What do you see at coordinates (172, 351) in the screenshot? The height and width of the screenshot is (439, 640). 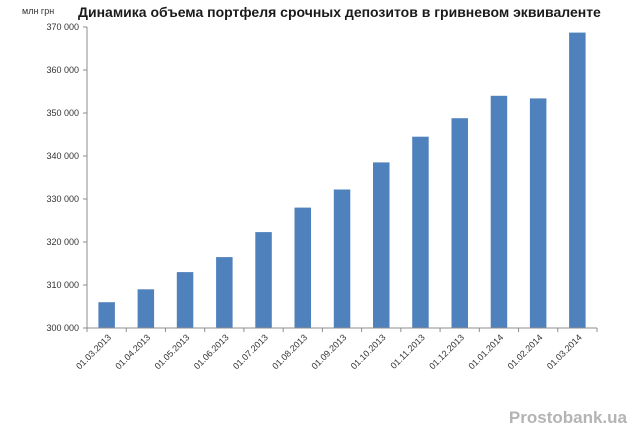 I see `x-tick-label: 01.05.2013` at bounding box center [172, 351].